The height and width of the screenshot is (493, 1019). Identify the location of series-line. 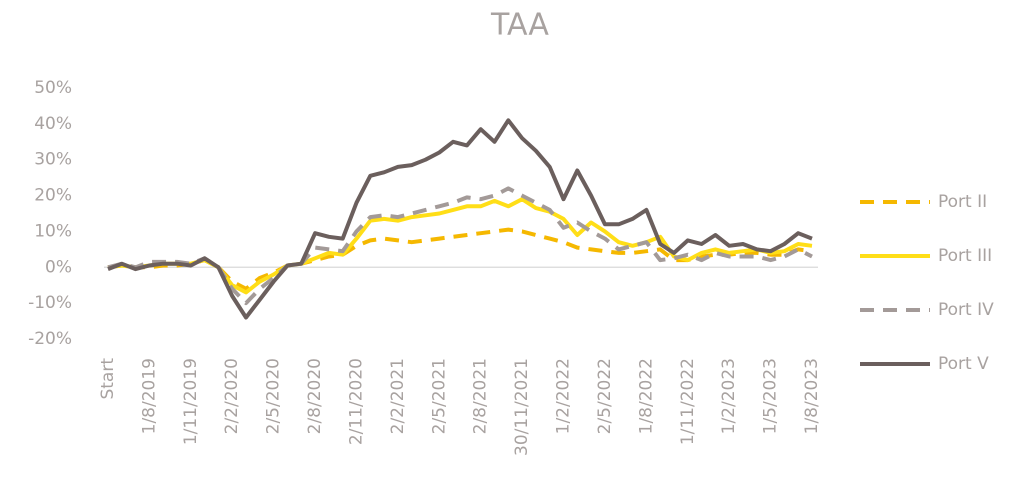
(460, 246).